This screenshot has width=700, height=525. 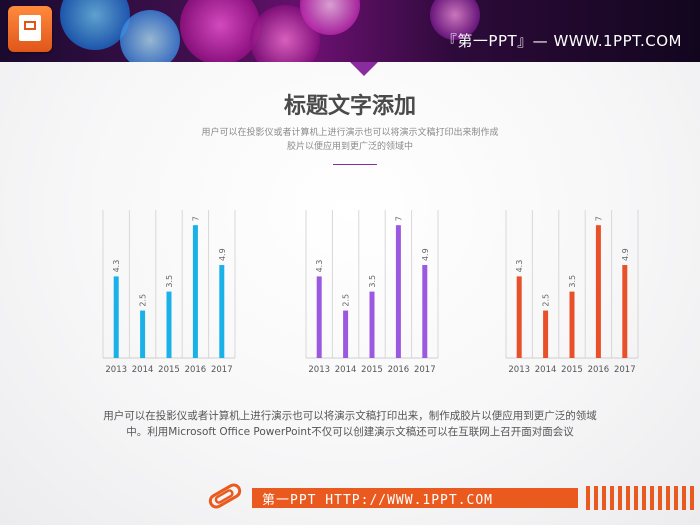 I want to click on header-title: 『第一PPT』— WWW.1PPT.COM, so click(x=561, y=41).